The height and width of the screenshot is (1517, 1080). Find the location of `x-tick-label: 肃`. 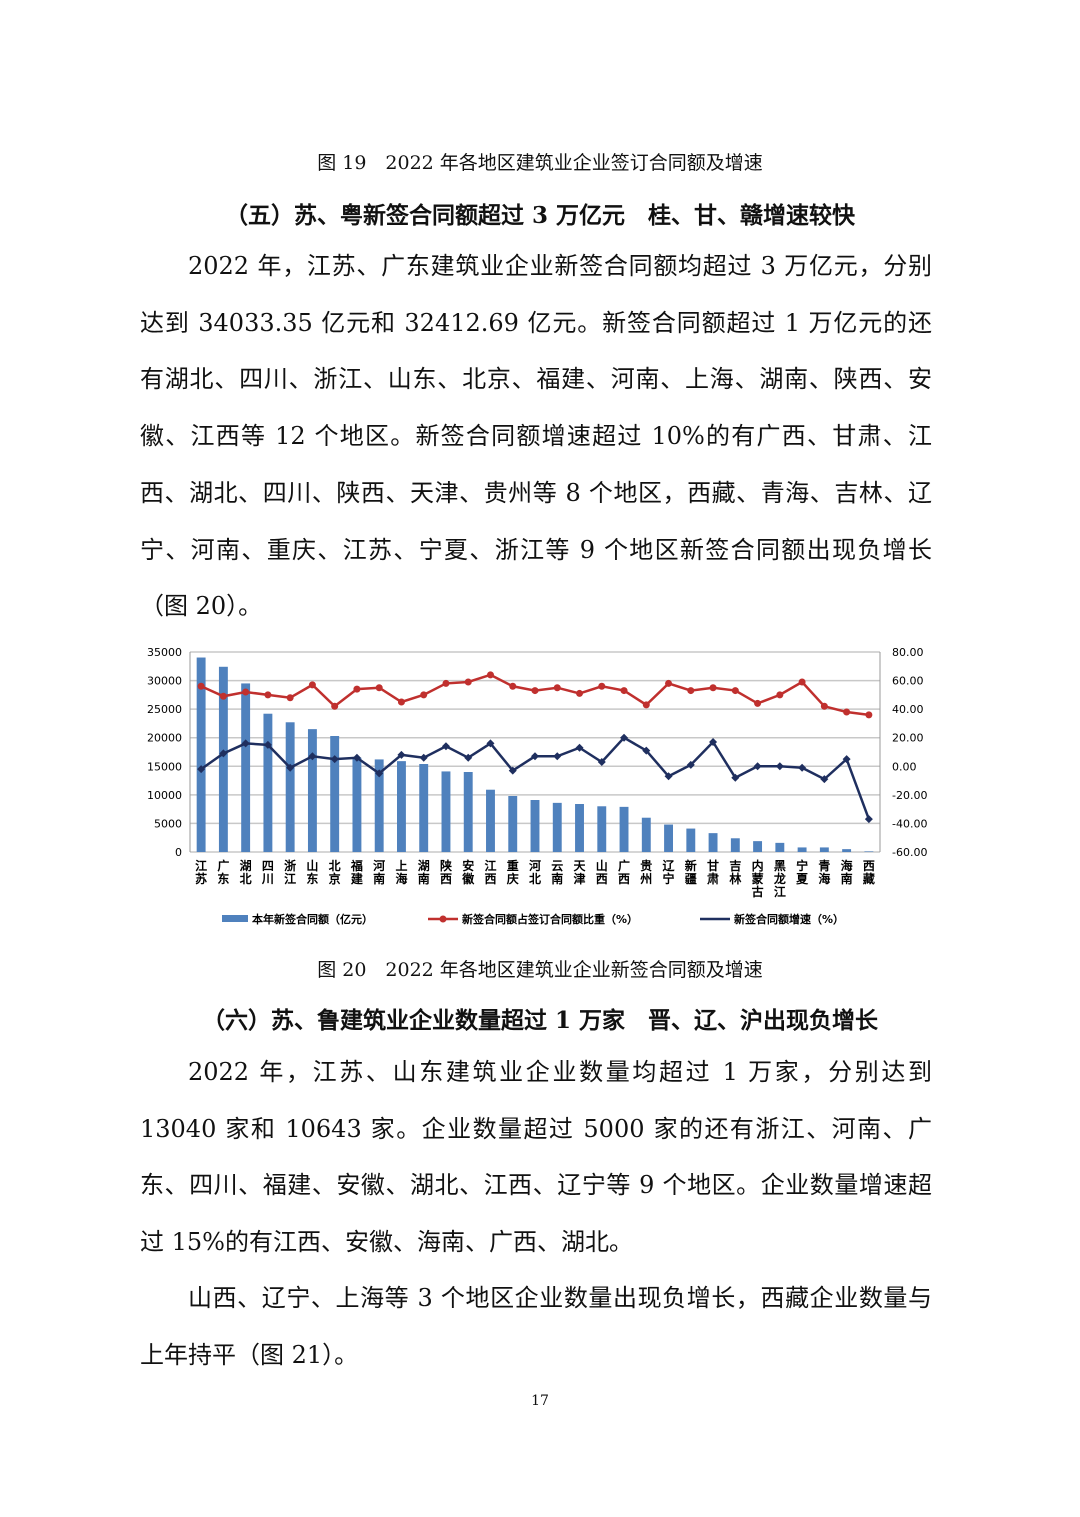

x-tick-label: 肃 is located at coordinates (713, 878).